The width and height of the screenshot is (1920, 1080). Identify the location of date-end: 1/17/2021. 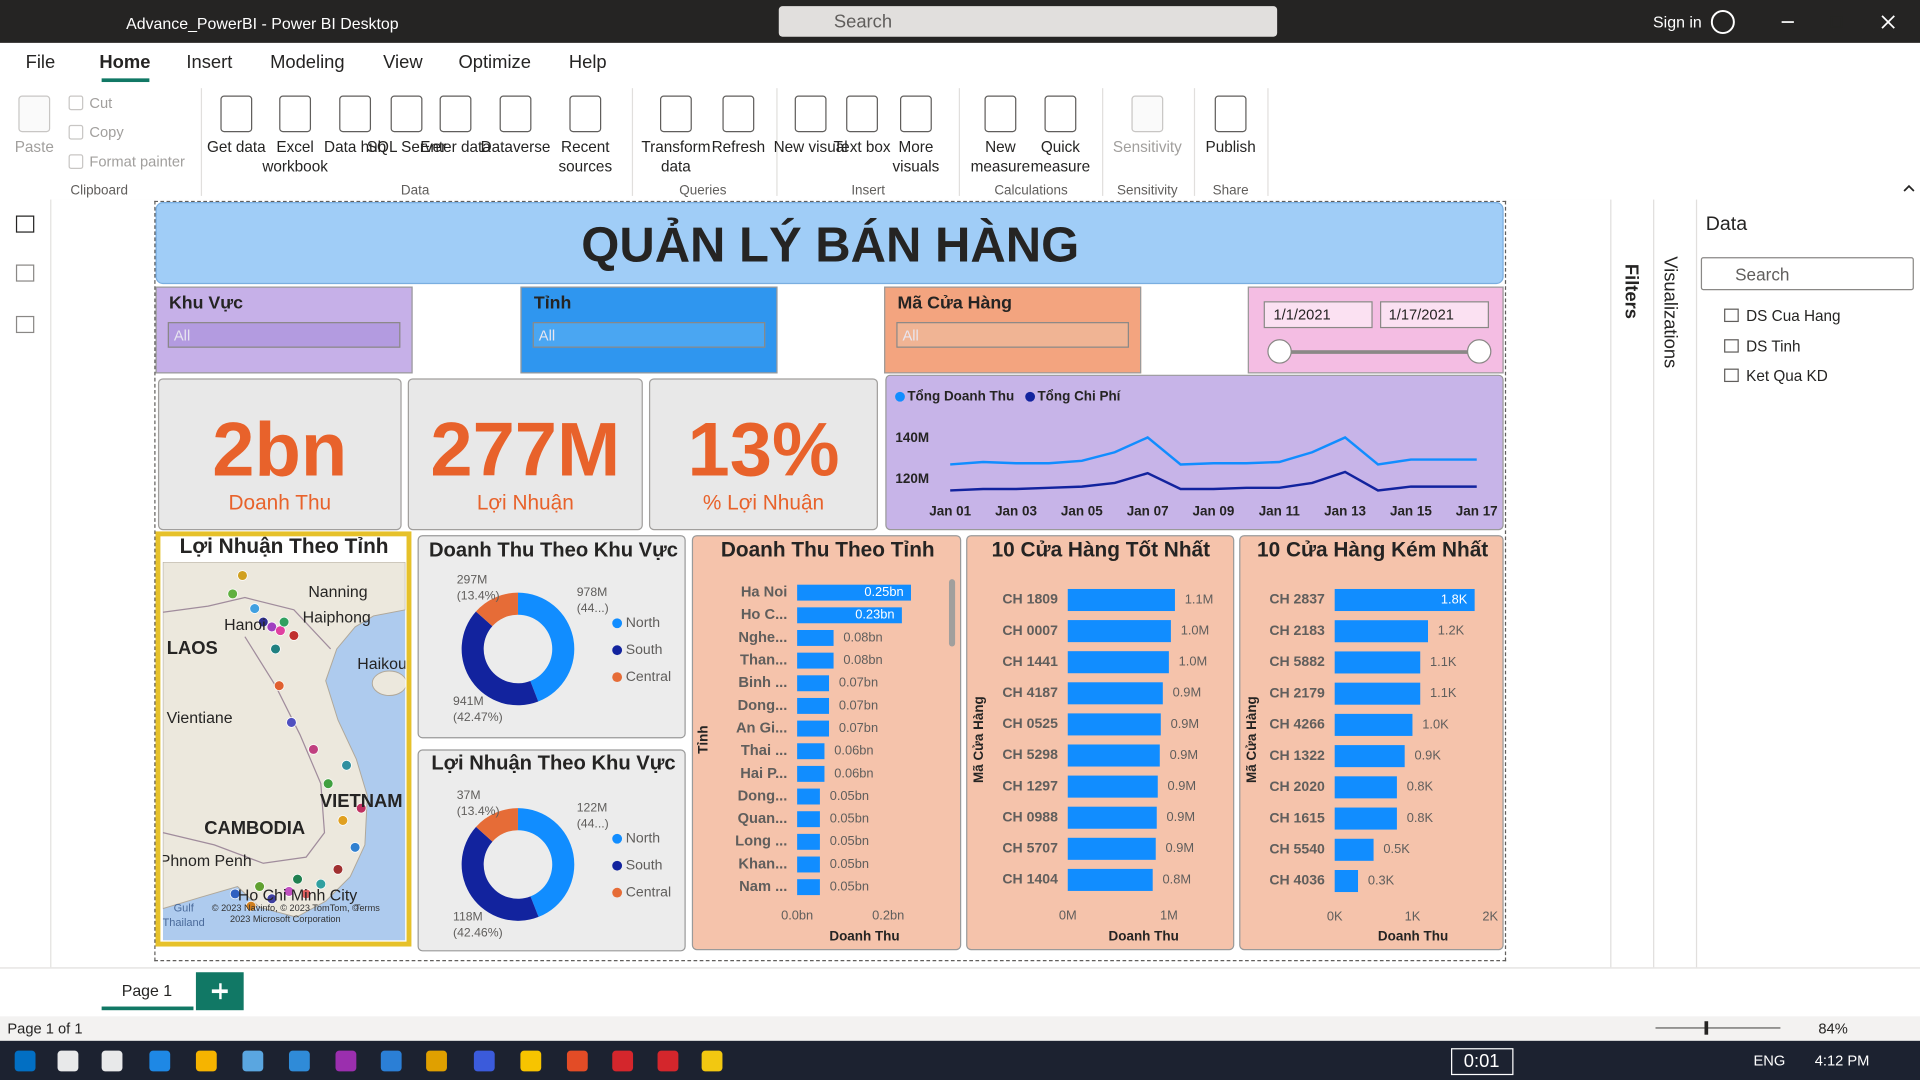
(1421, 315).